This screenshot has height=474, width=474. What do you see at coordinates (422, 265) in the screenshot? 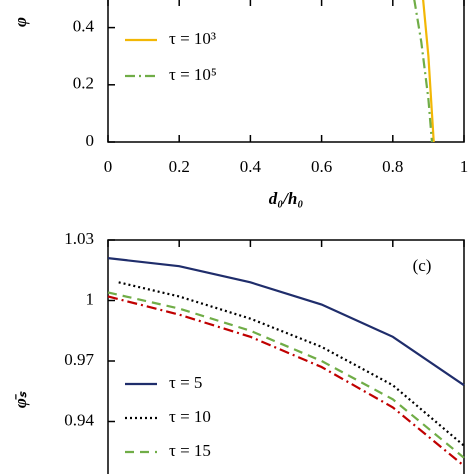
I see `annotation: (c)` at bounding box center [422, 265].